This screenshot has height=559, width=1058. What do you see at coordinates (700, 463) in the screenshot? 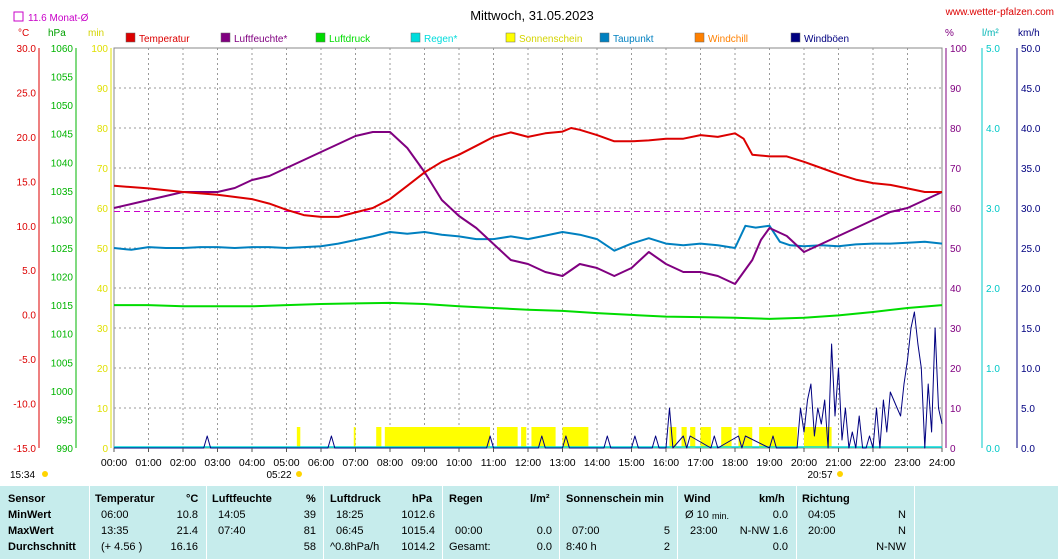
I see `x-tick-label: 17:00` at bounding box center [700, 463].